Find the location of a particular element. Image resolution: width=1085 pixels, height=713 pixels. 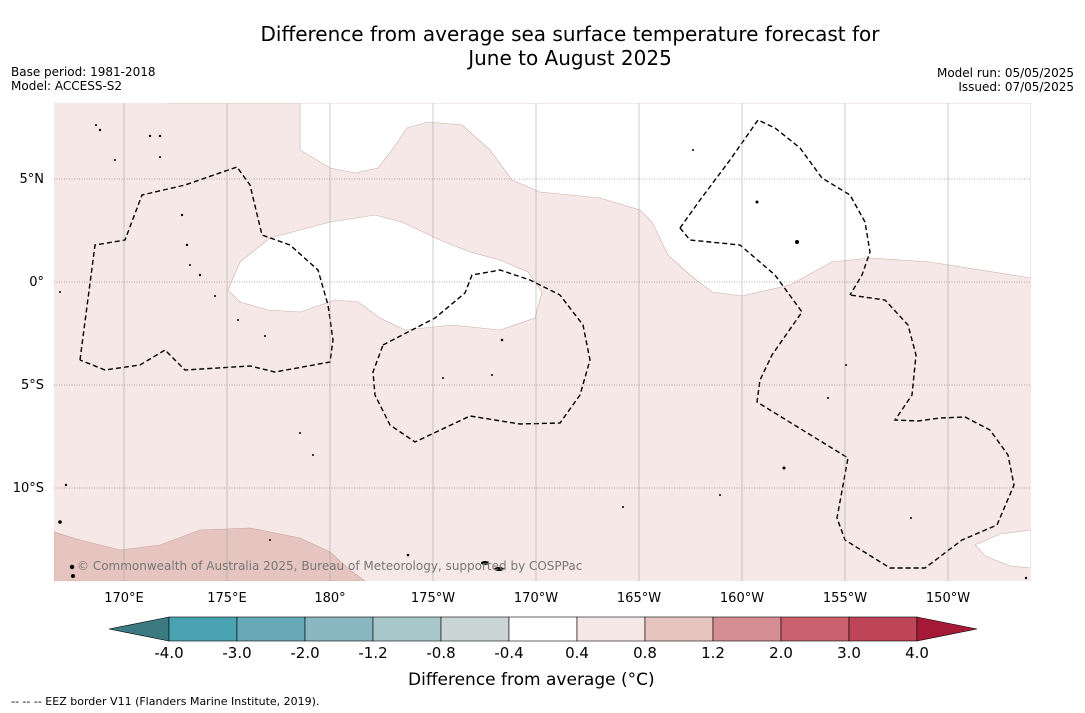

colorbar-tick-label: 4.0 is located at coordinates (917, 653).